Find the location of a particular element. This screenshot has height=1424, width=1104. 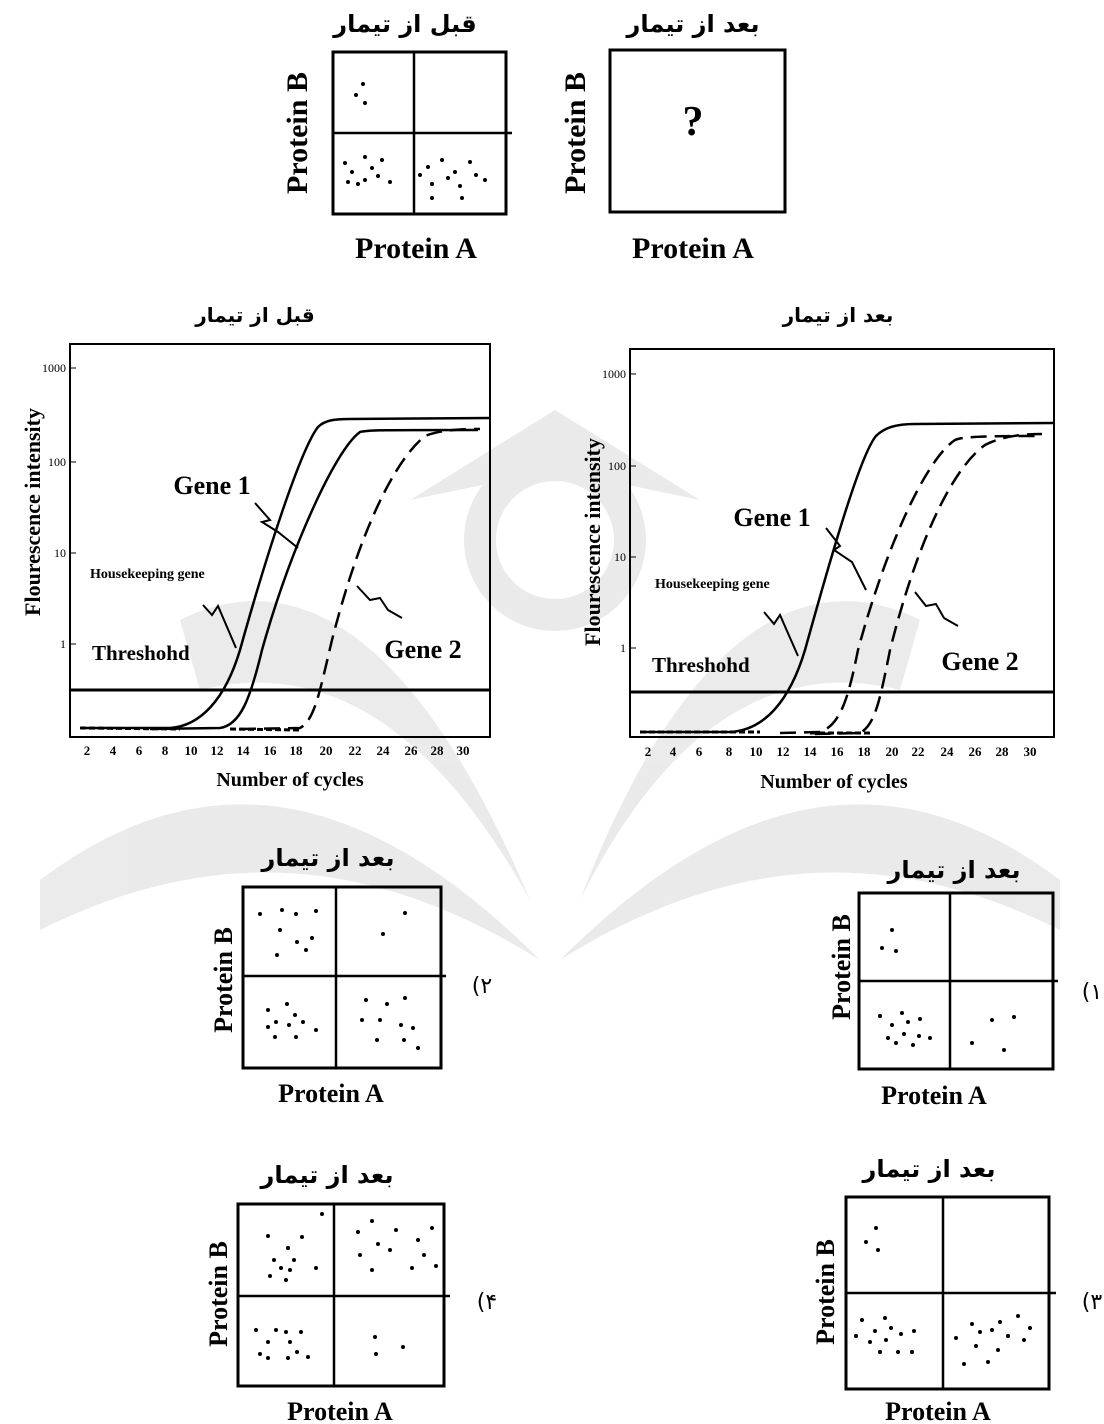

chart-title-before: قبل از تیمار is located at coordinates (254, 315).